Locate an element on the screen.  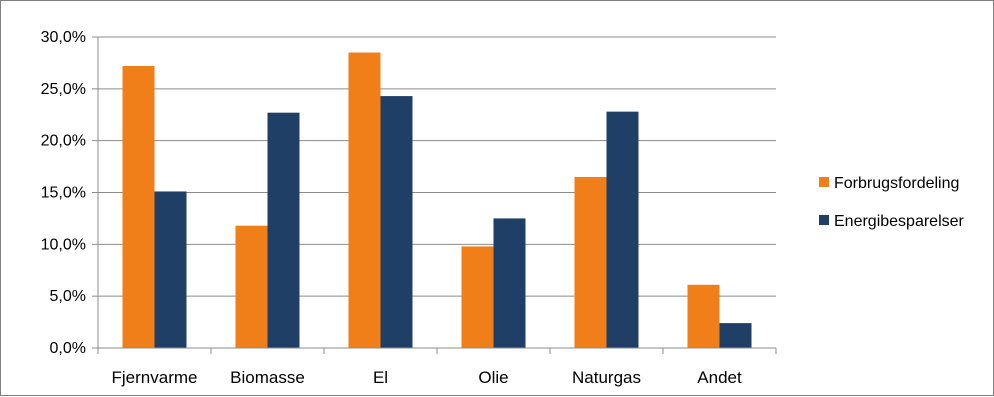
bar-andet-energibesparelser is located at coordinates (735, 335).